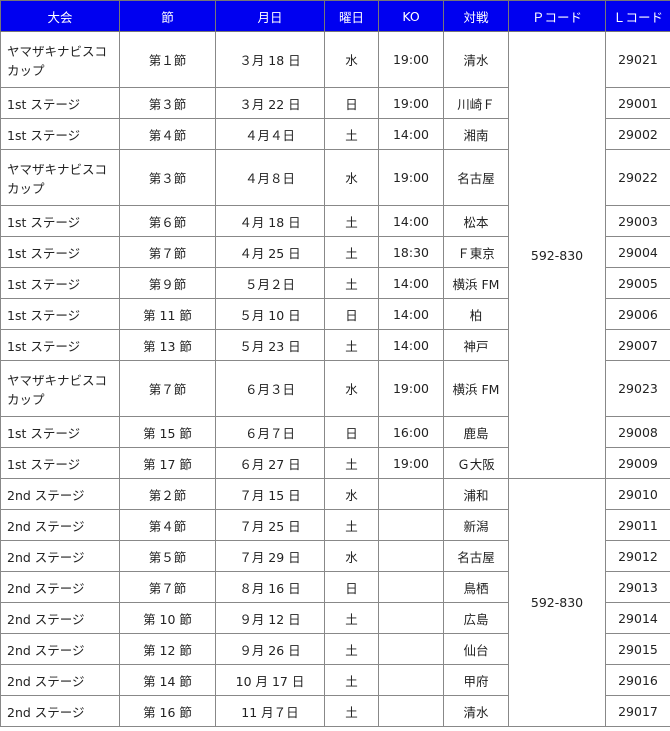  What do you see at coordinates (335, 388) in the screenshot?
I see `table-row: ヤマザキナビスコカップ 第７節 ６月３日水 19:00 横浜 FM 29023` at bounding box center [335, 388].